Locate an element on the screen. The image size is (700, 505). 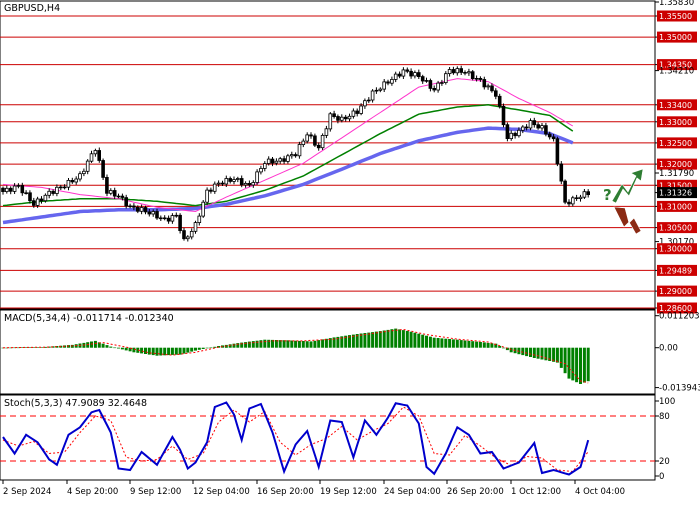
macd-title: MACD(5,34,4) -0.011714 -0.012340 is located at coordinates (89, 318).